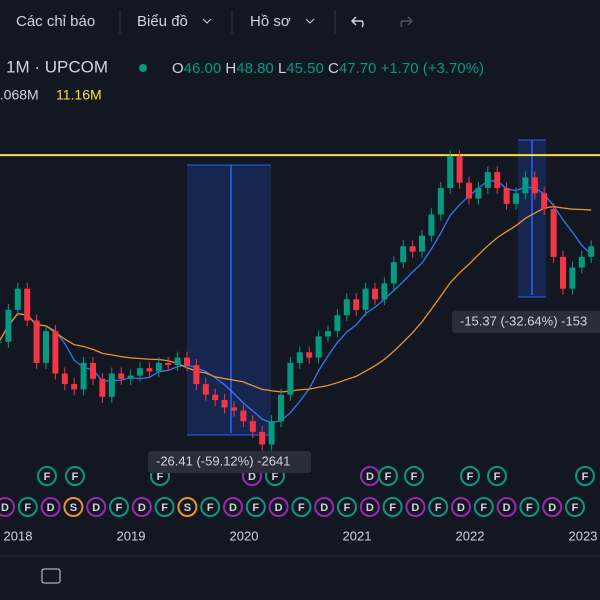 The width and height of the screenshot is (600, 600). What do you see at coordinates (300, 22) in the screenshot?
I see `toolbar: Các chỉ báo Biểu đồ Hồ sơ` at bounding box center [300, 22].